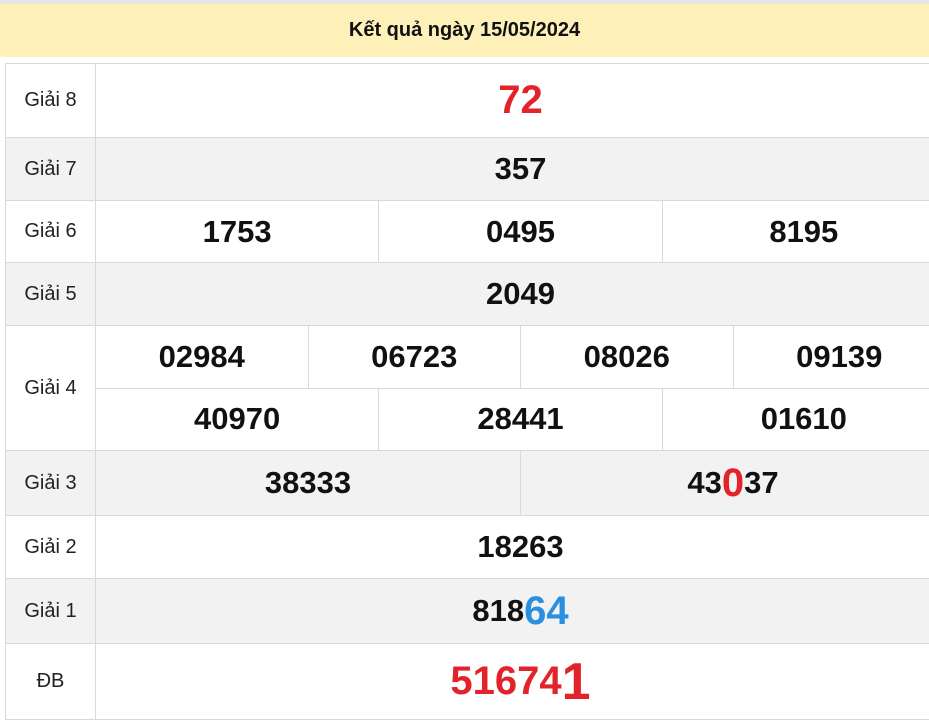  What do you see at coordinates (464, 30) in the screenshot?
I see `results-title: Kết quả ngày 15/05/2024` at bounding box center [464, 30].